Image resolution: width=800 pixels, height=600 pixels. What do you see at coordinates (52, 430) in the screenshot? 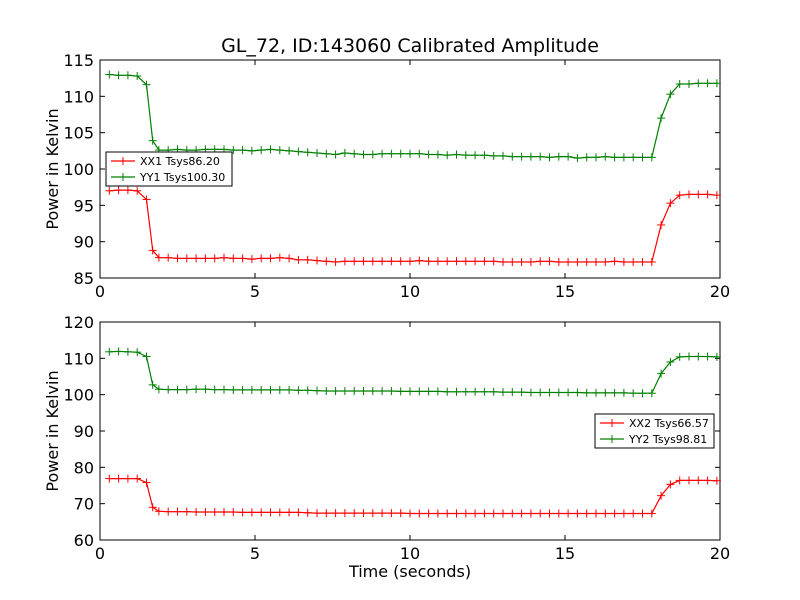
I see `bottom-y-axis-label: Power in Kelvin` at bounding box center [52, 430].